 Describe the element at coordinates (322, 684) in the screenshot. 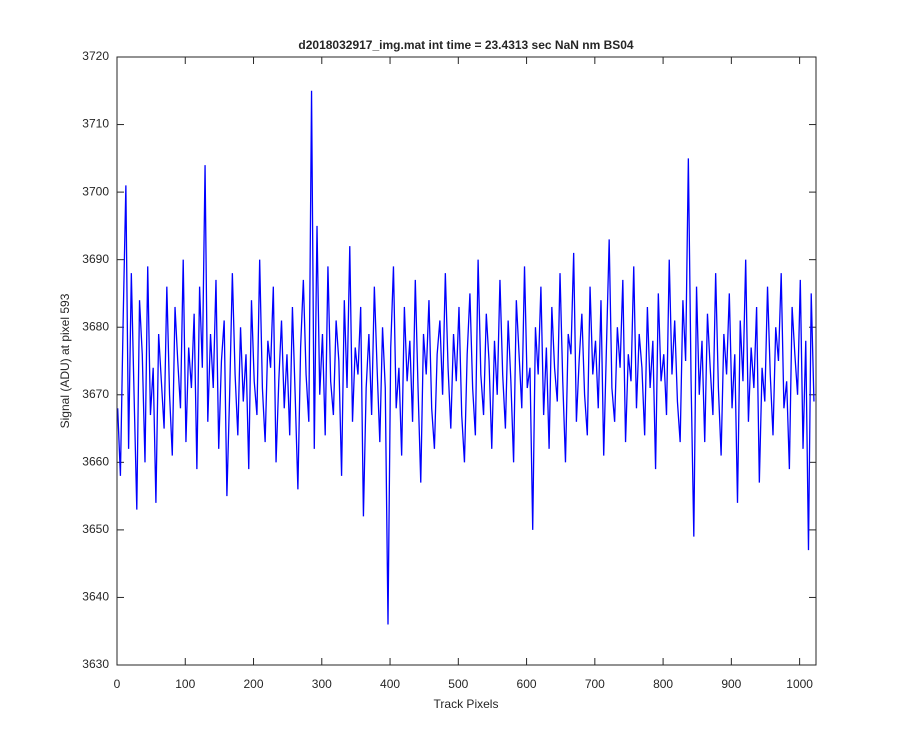

I see `x-tick-label: 300` at that location.